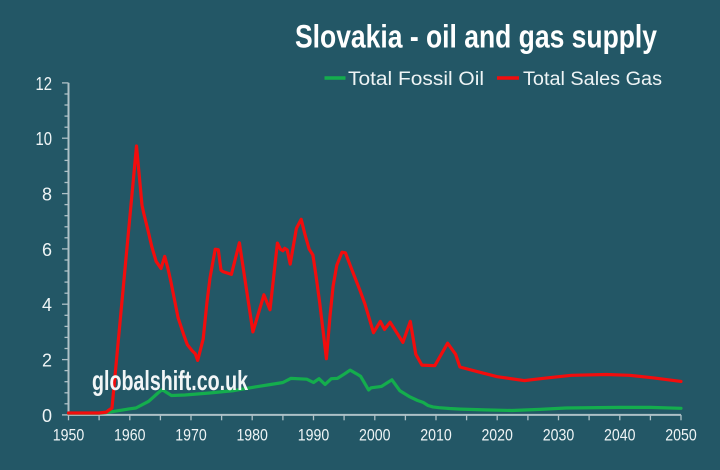 This screenshot has height=470, width=720. What do you see at coordinates (620, 436) in the screenshot?
I see `svg-text: 2040` at bounding box center [620, 436].